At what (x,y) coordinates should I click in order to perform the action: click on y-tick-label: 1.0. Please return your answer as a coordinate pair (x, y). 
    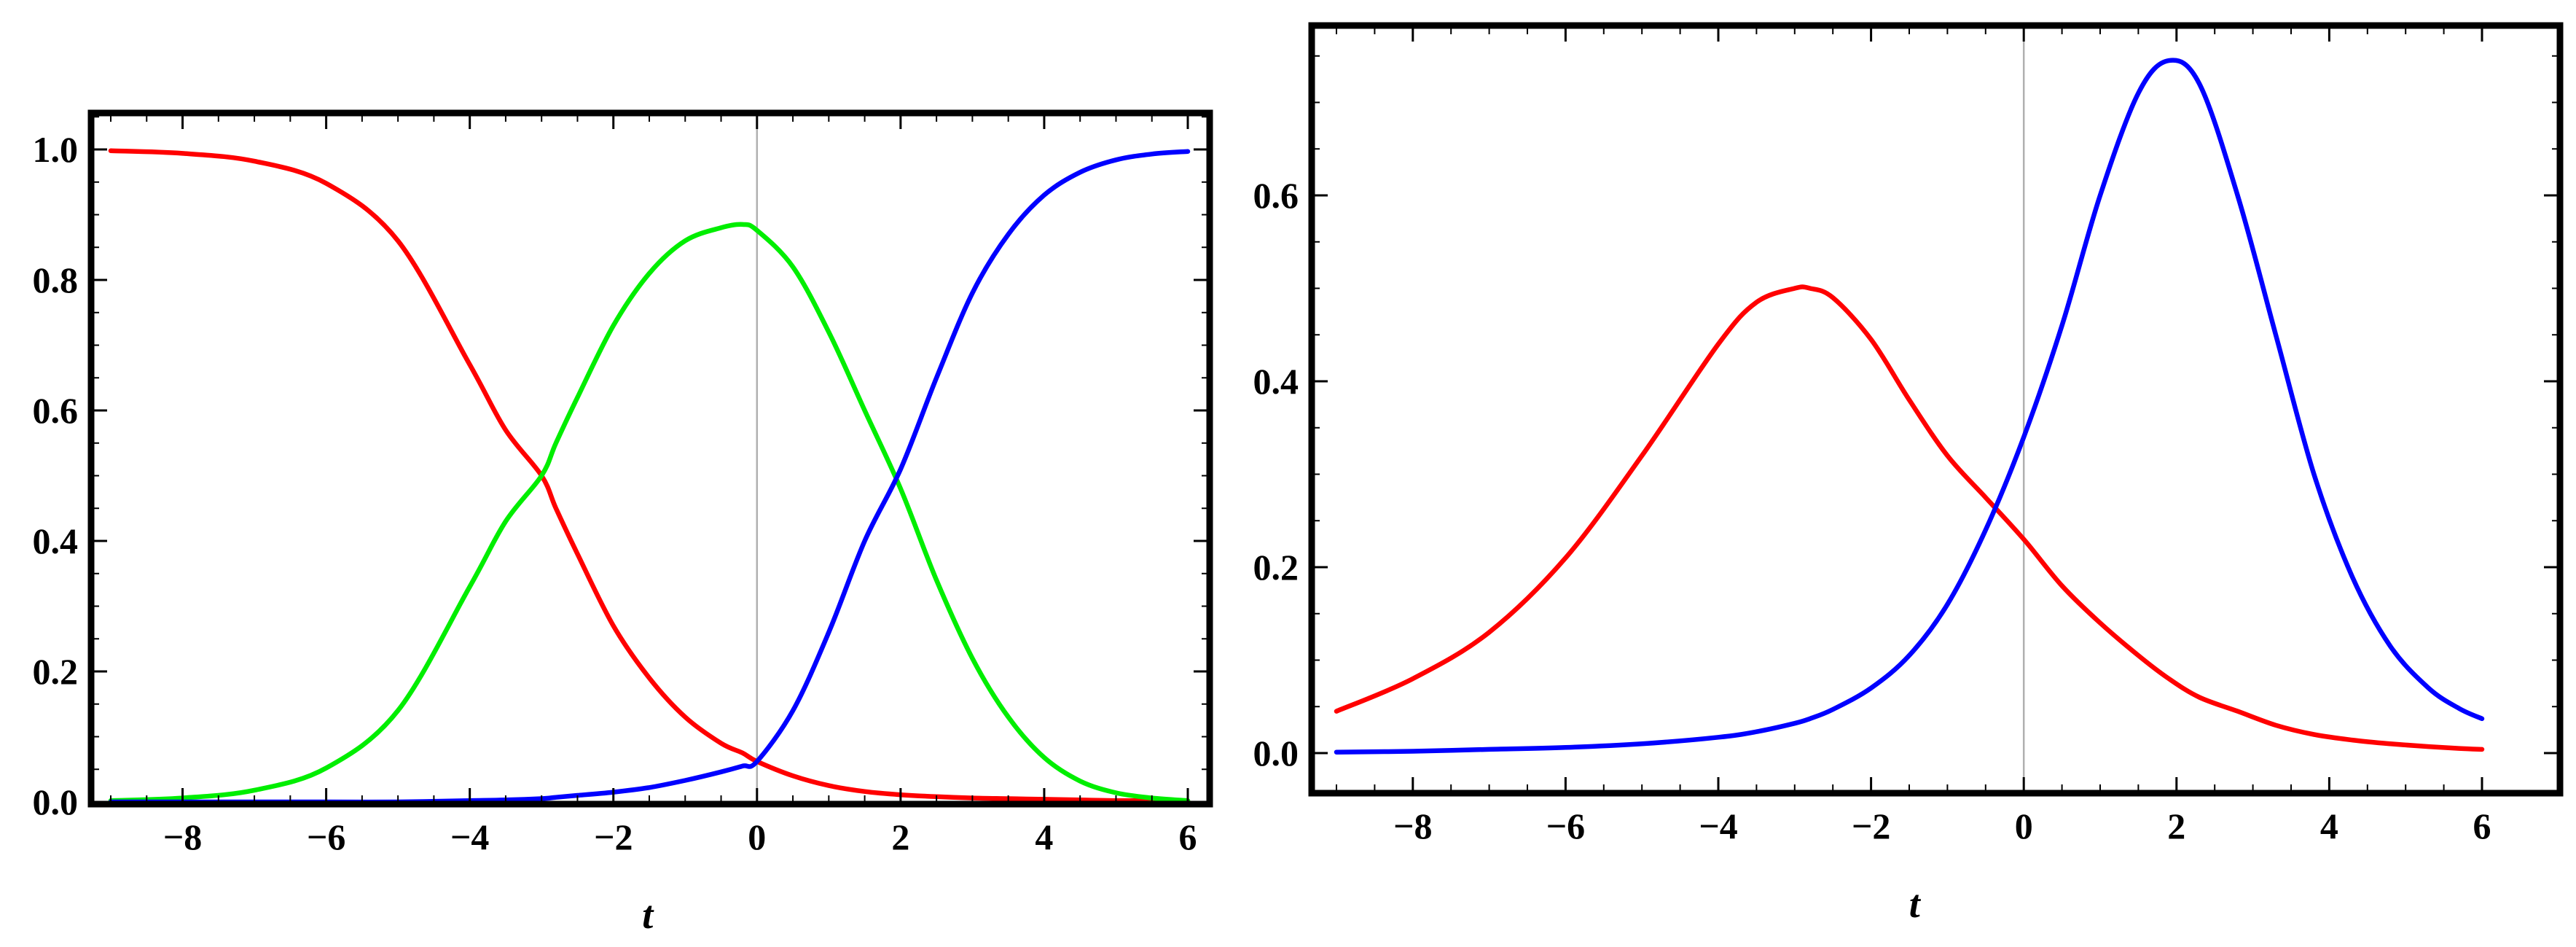
    Looking at the image, I should click on (56, 149).